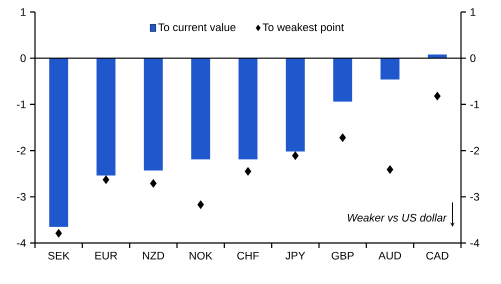  I want to click on x-tick-label: CHF, so click(248, 256).